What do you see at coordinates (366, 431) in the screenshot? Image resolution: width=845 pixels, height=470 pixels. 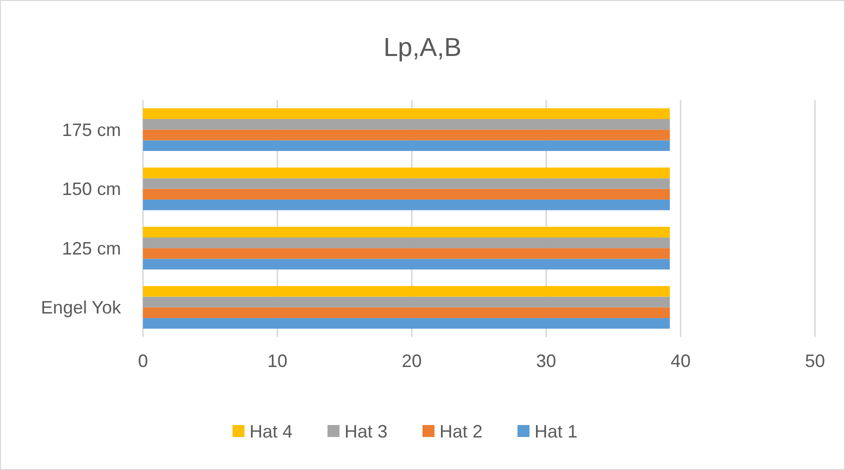 I see `legend-label: Hat 3` at bounding box center [366, 431].